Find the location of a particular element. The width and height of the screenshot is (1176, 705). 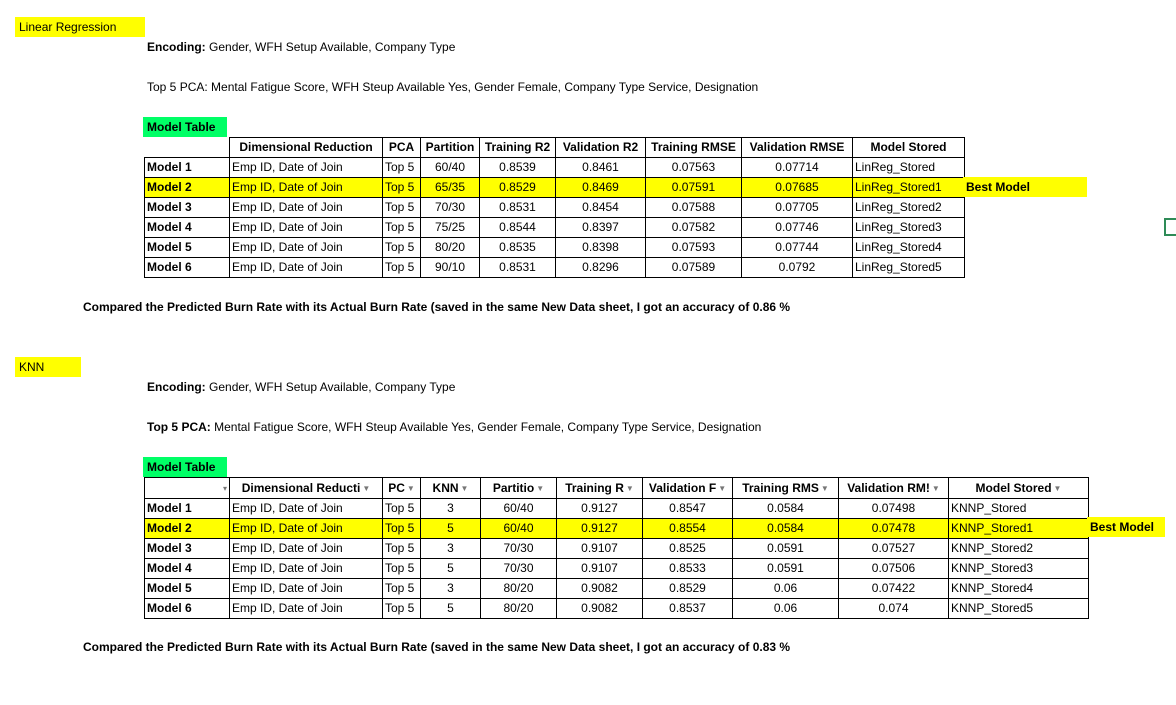

header-cell: PCA is located at coordinates (401, 147).